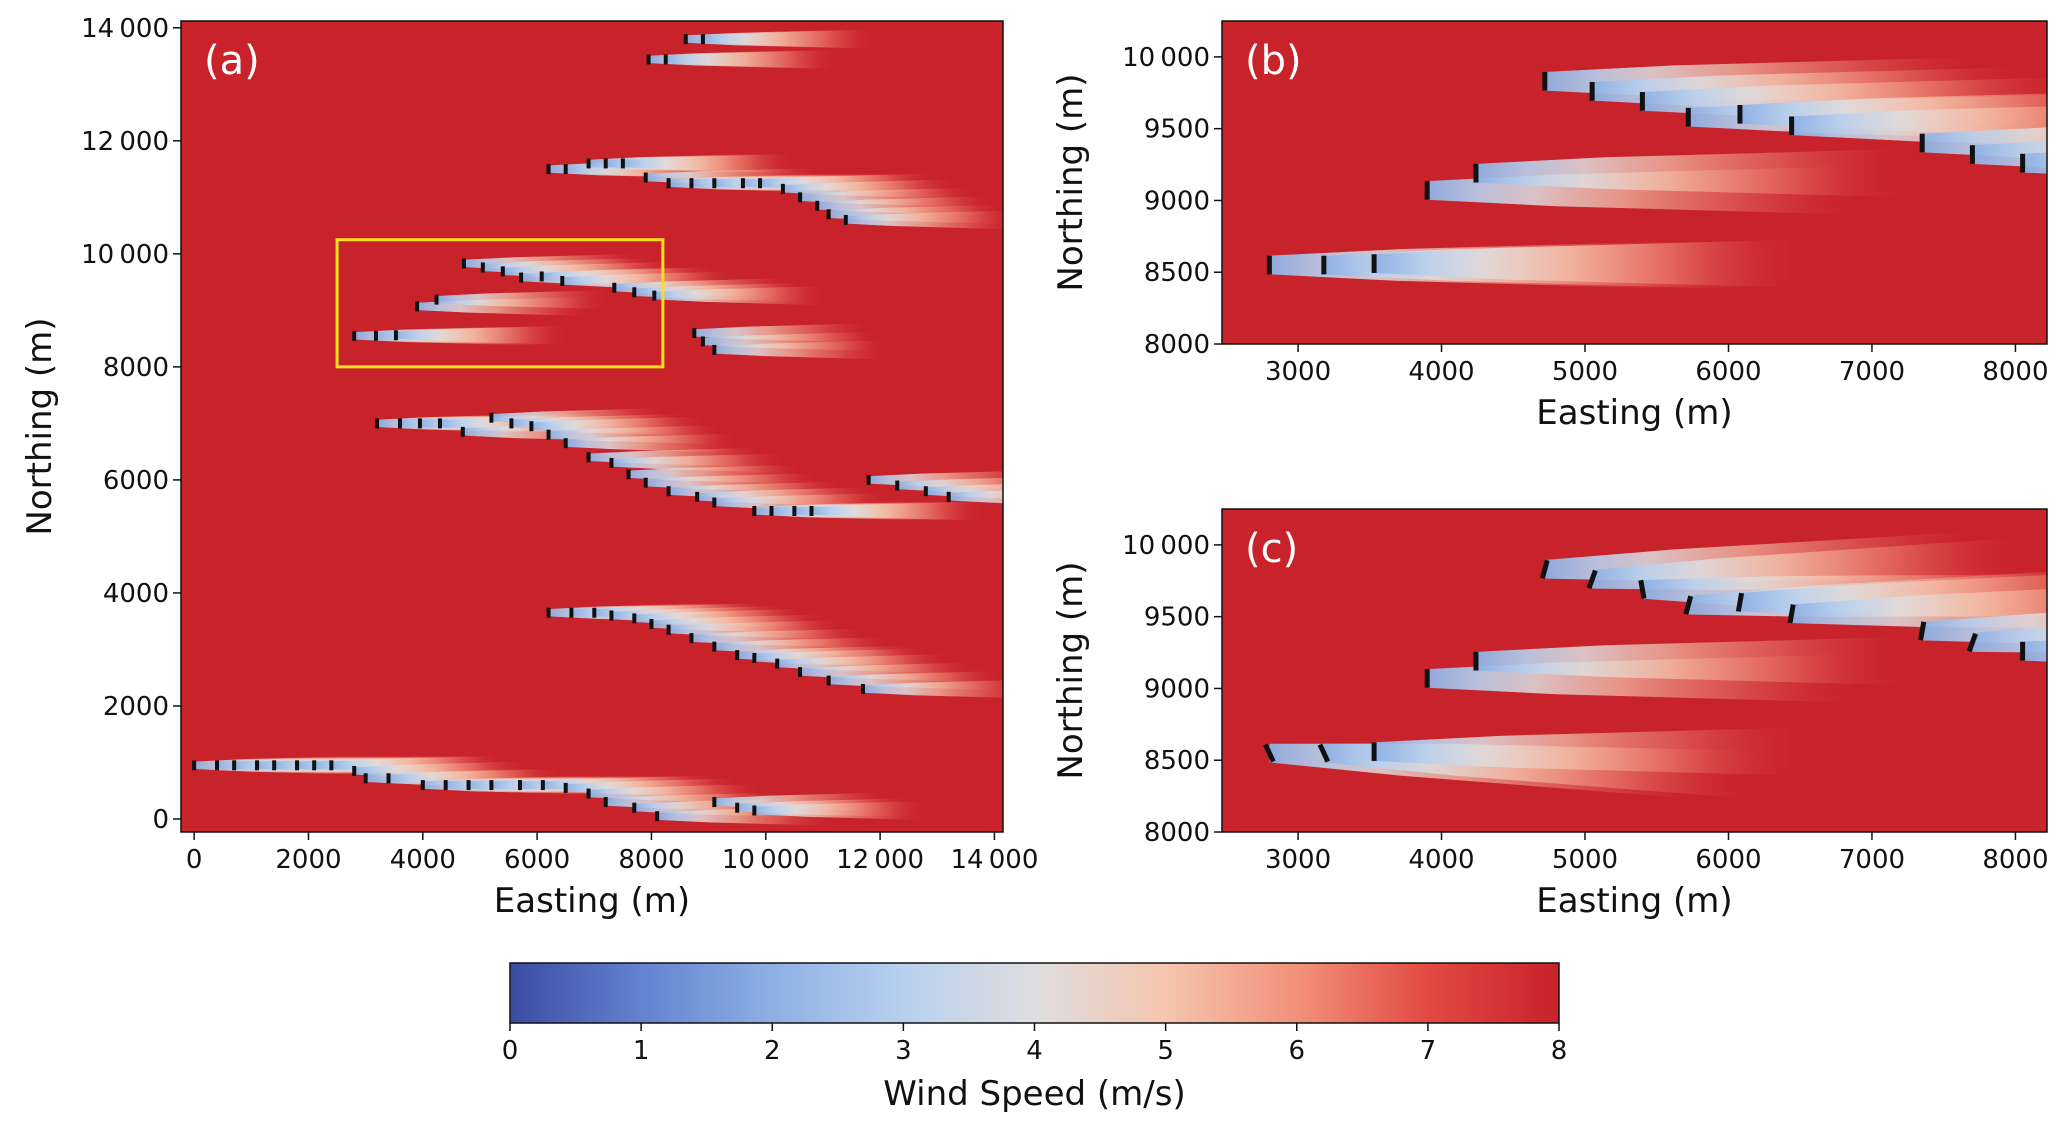  Describe the element at coordinates (136, 707) in the screenshot. I see `y-tick-label: 2000` at that location.